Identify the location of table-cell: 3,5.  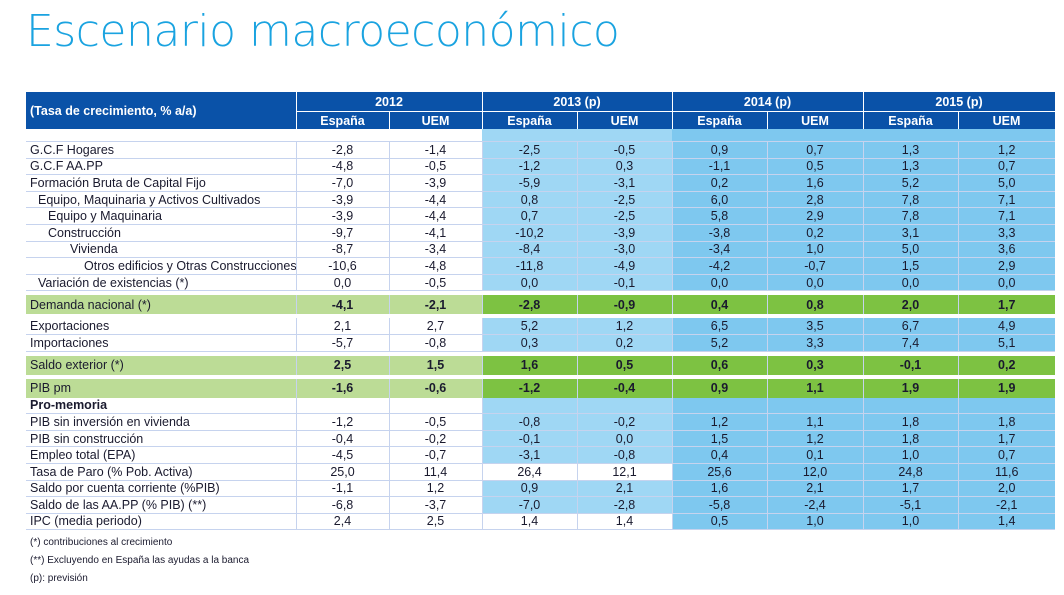
(814, 326).